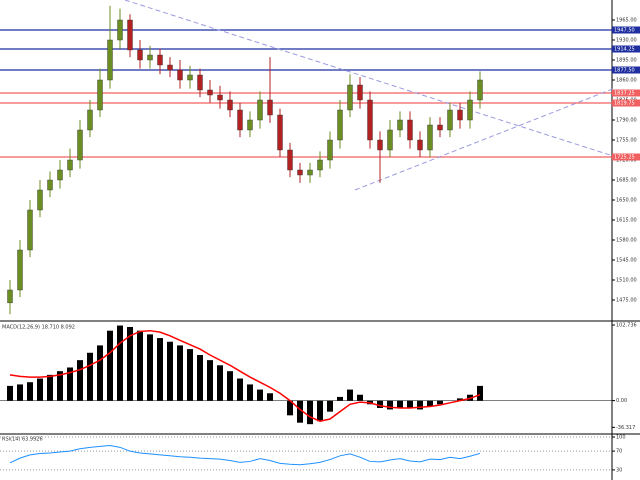 The height and width of the screenshot is (480, 640). Describe the element at coordinates (626, 241) in the screenshot. I see `y-tick-label: 1580.00` at that location.